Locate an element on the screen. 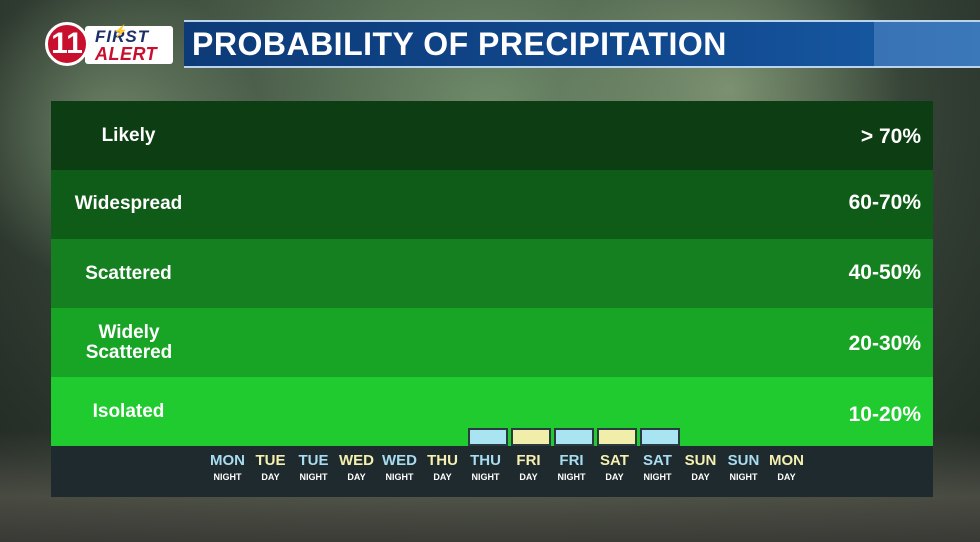 The height and width of the screenshot is (542, 980). x-tick-label: SUN NIGHT is located at coordinates (743, 468).